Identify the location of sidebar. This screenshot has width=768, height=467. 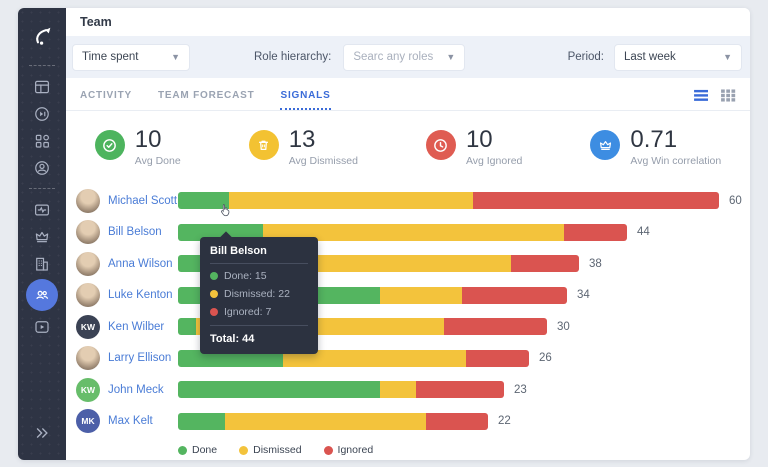
(42, 234).